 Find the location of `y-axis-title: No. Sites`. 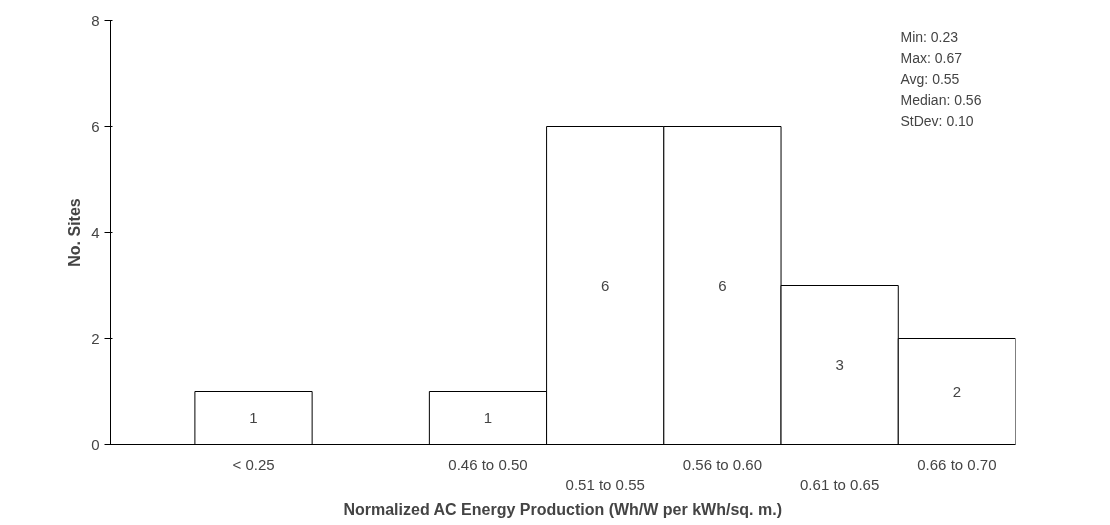

y-axis-title: No. Sites is located at coordinates (75, 232).